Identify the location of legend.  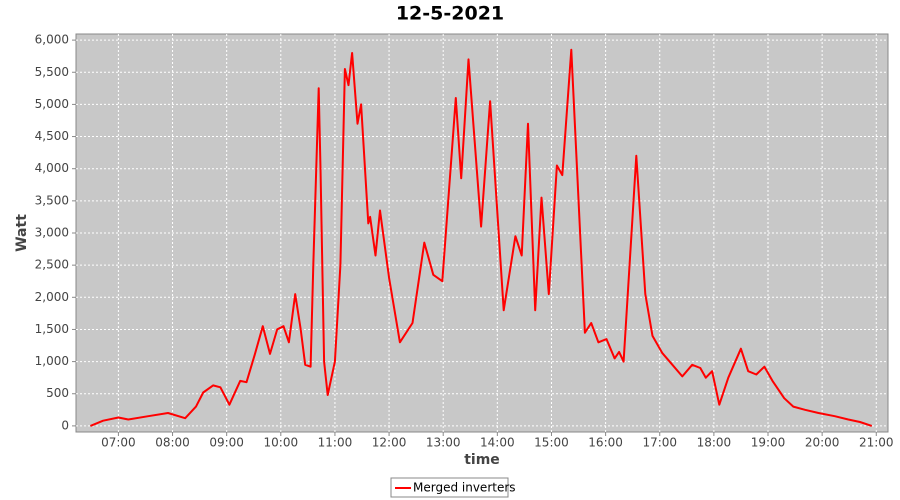
(449, 487).